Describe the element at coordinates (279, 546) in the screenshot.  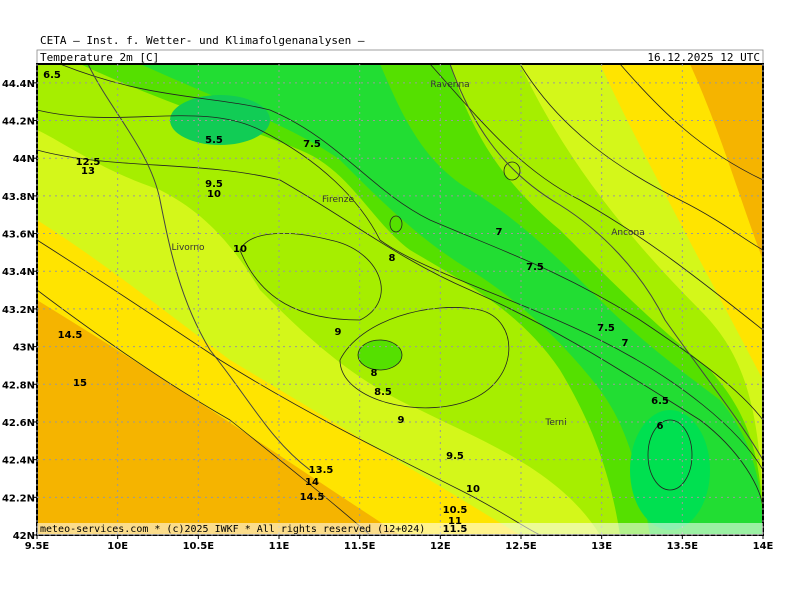
I see `x-tick-label: 11E` at that location.